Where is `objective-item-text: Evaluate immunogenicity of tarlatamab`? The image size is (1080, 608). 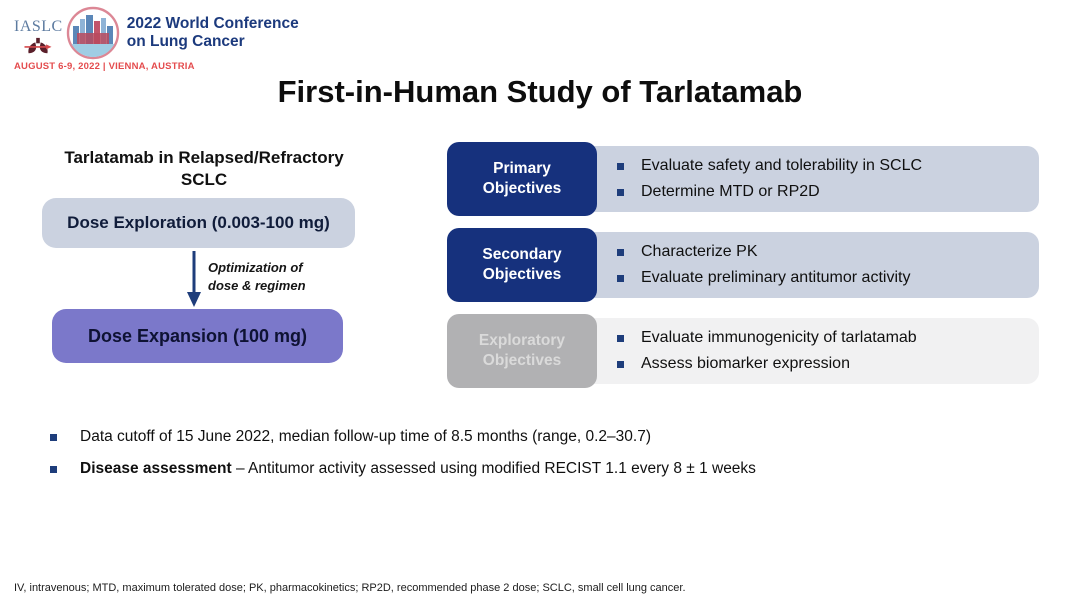 objective-item-text: Evaluate immunogenicity of tarlatamab is located at coordinates (779, 337).